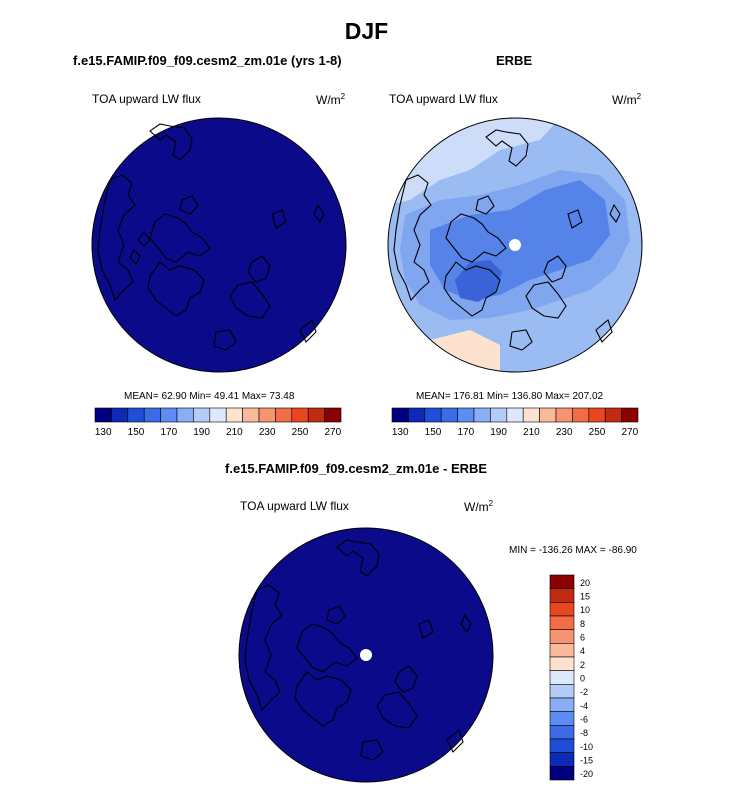  What do you see at coordinates (564, 432) in the screenshot?
I see `panel2-colorbar-tick-label: 230` at bounding box center [564, 432].